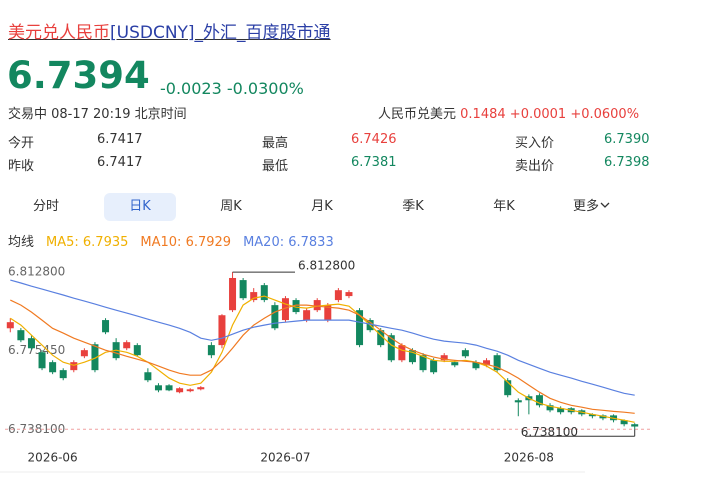 The width and height of the screenshot is (704, 490). I want to click on legend-item: MA10: 6.7929, so click(186, 242).